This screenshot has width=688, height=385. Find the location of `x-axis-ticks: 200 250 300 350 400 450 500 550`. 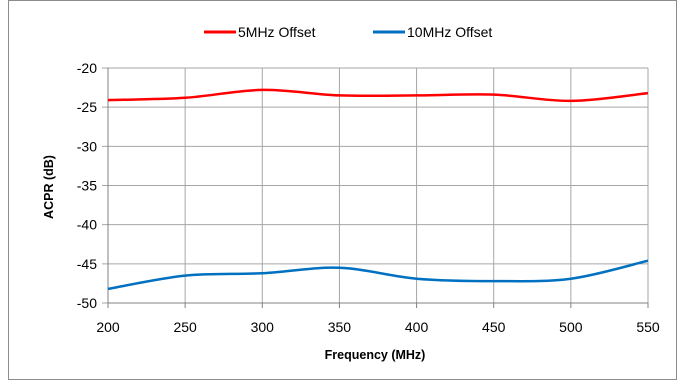

x-axis-ticks: 200 250 300 350 400 450 500 550 is located at coordinates (378, 327).